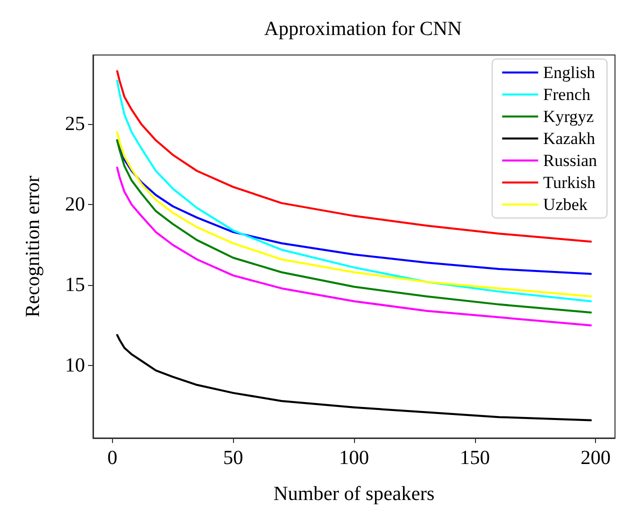  Describe the element at coordinates (570, 160) in the screenshot. I see `legend-label: Russian` at that location.